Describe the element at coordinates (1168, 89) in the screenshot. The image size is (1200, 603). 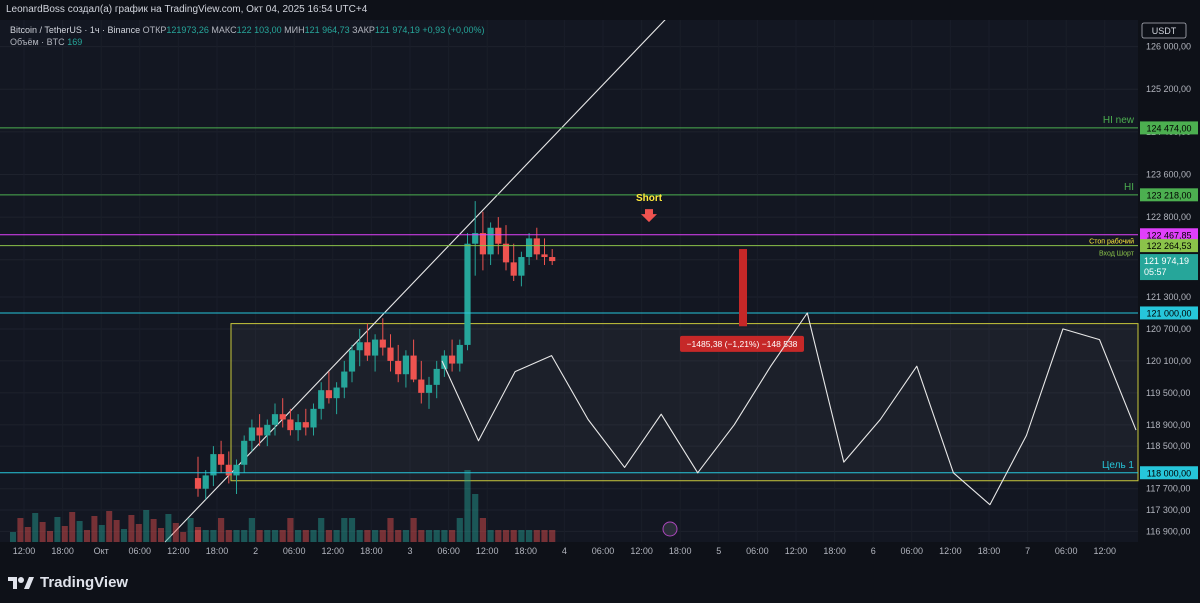
I see `y-tick-label: 125 200,00` at that location.